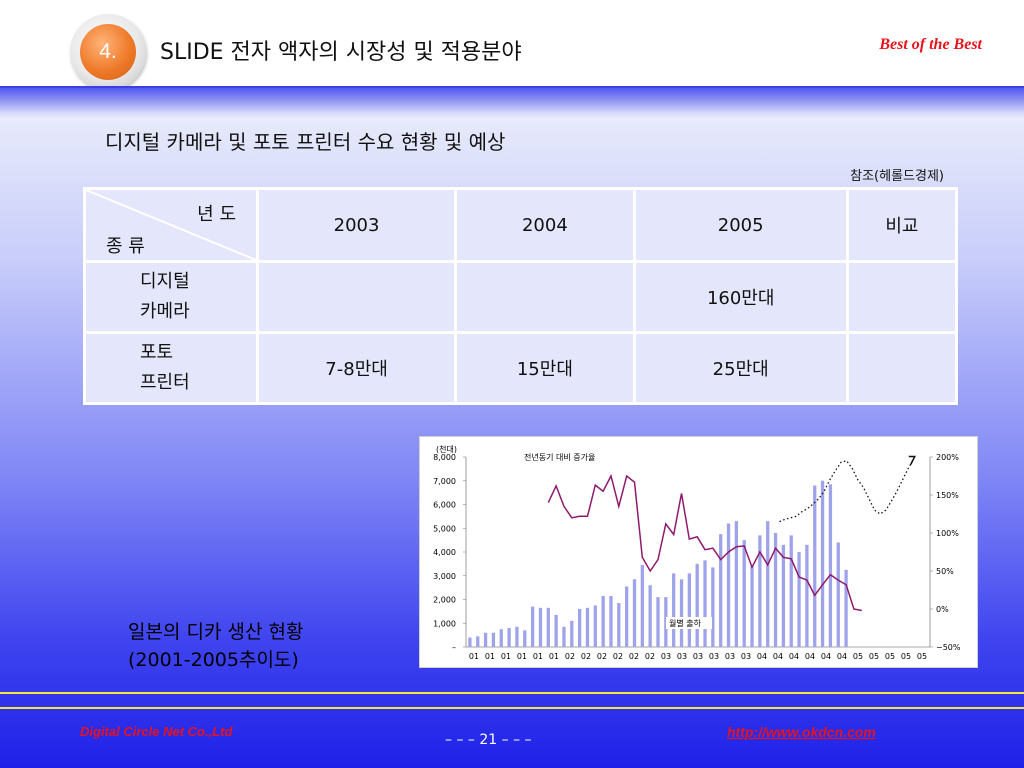 The image size is (1024, 768). I want to click on y-right-tick-label: 200%, so click(947, 457).